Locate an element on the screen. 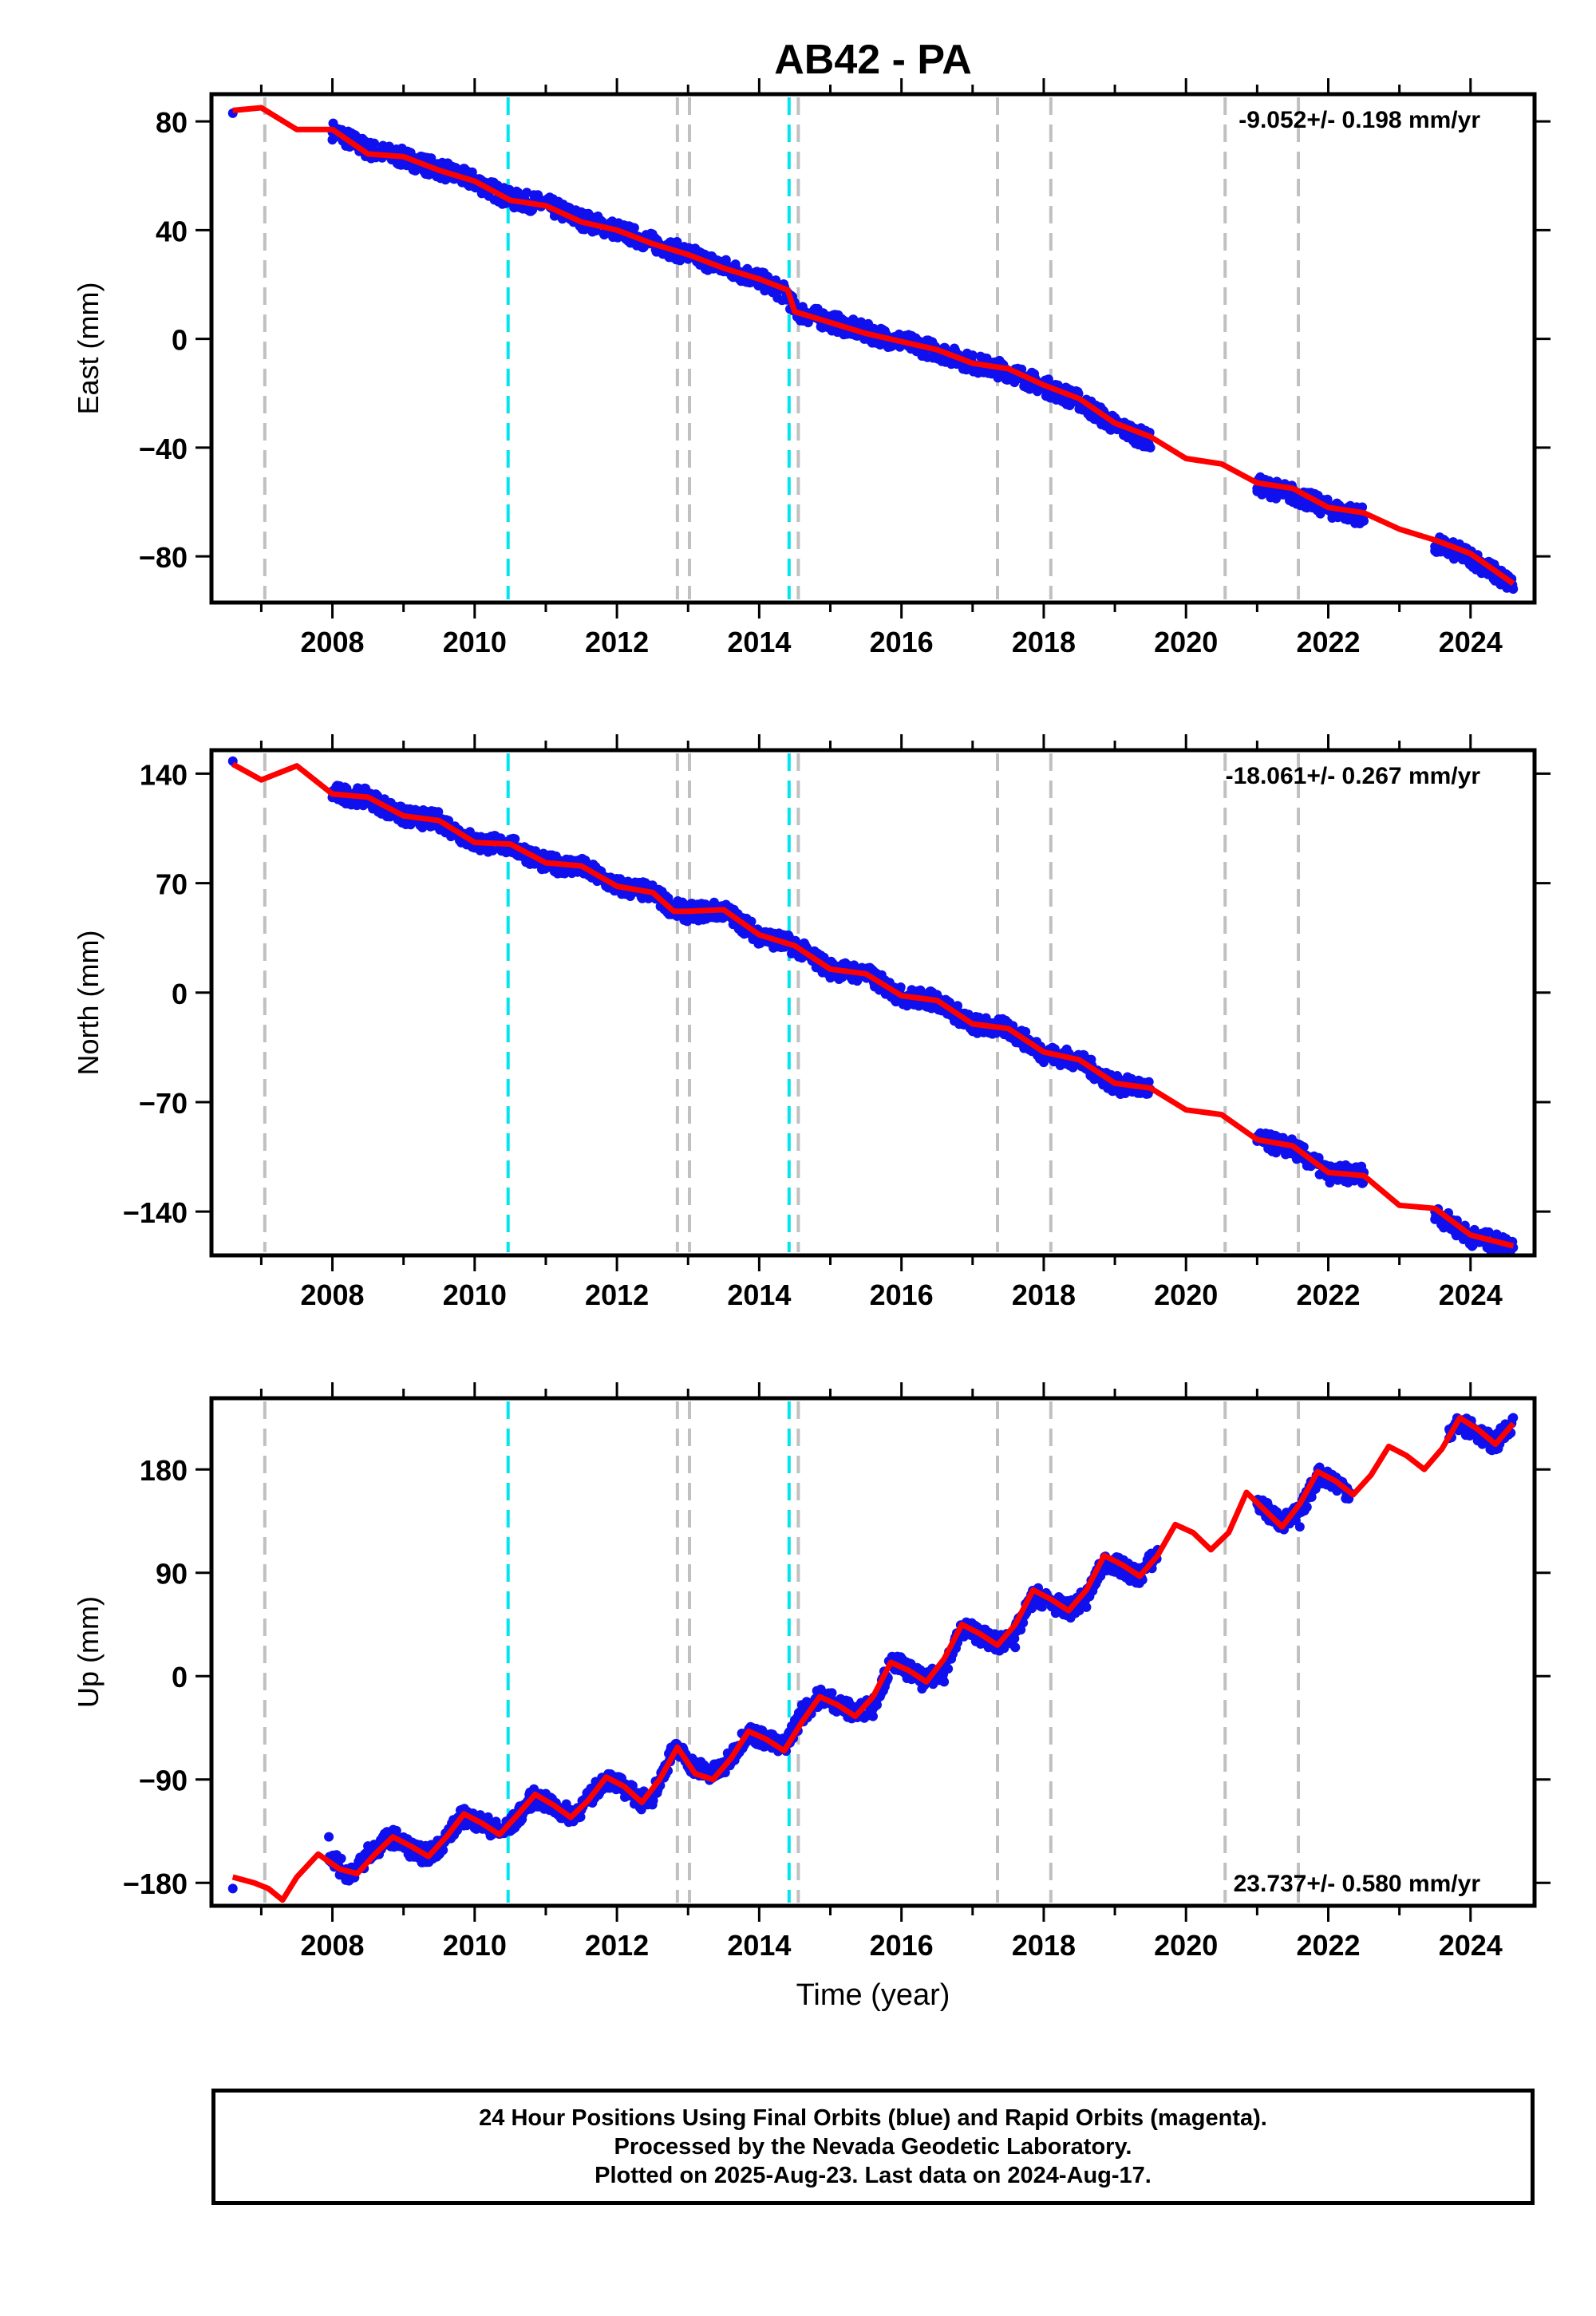 The width and height of the screenshot is (1596, 2316). y-tick-label: −90 is located at coordinates (163, 1781).